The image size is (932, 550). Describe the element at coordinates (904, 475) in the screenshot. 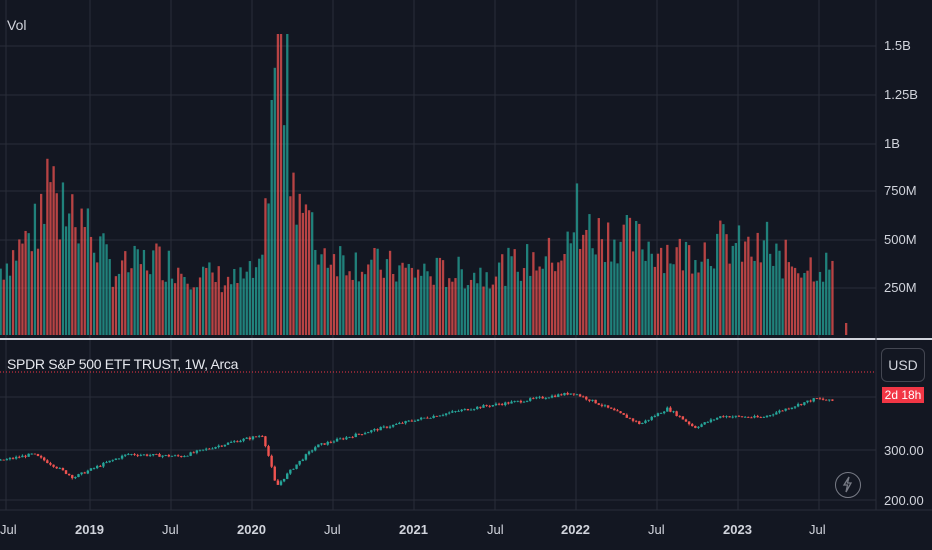

I see `price-scale: 300.00 200.00` at that location.